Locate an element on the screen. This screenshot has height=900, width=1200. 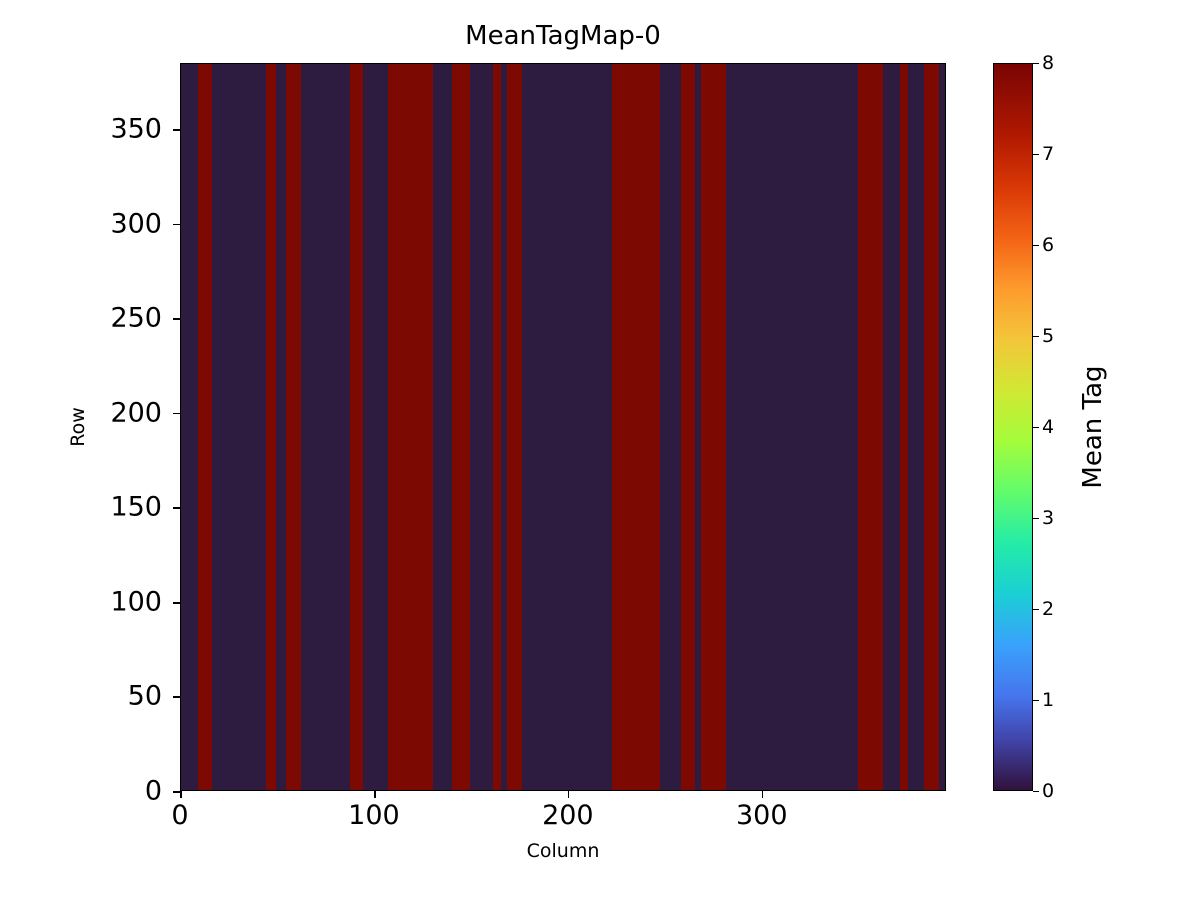
chart-title: MeanTagMap-0 is located at coordinates (563, 36).